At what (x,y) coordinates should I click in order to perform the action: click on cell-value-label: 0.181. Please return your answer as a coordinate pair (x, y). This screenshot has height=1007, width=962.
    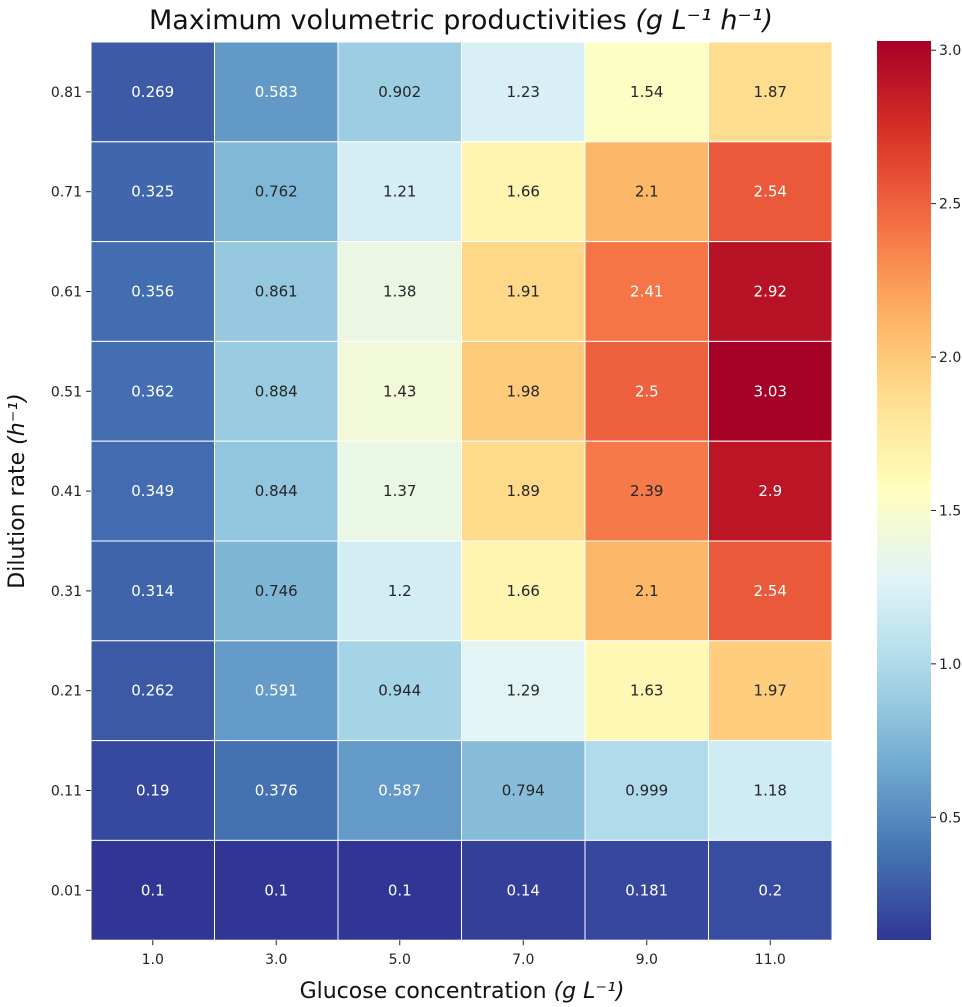
    Looking at the image, I should click on (646, 890).